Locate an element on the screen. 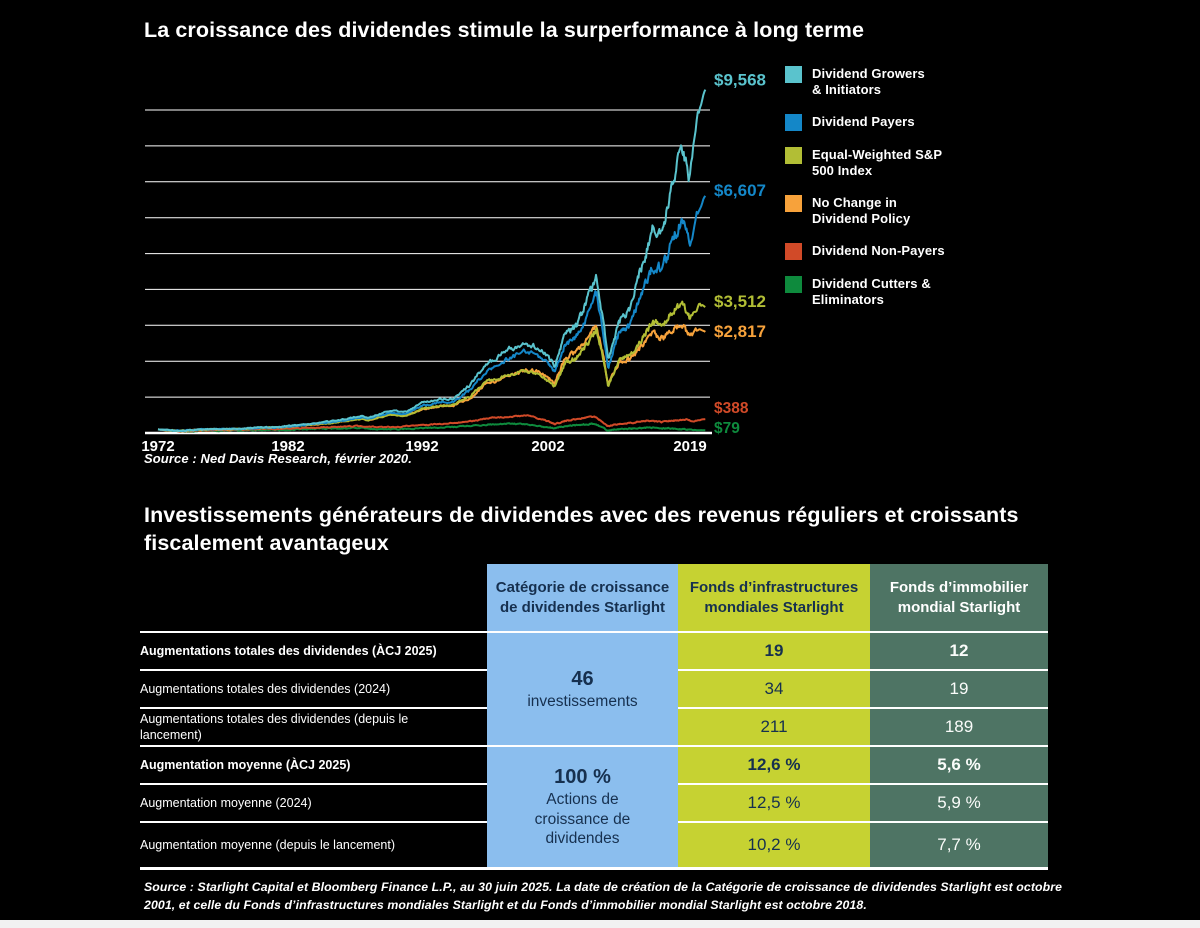 The height and width of the screenshot is (928, 1200). legend-item-dividend-payers: Dividend Payers is located at coordinates (875, 122).